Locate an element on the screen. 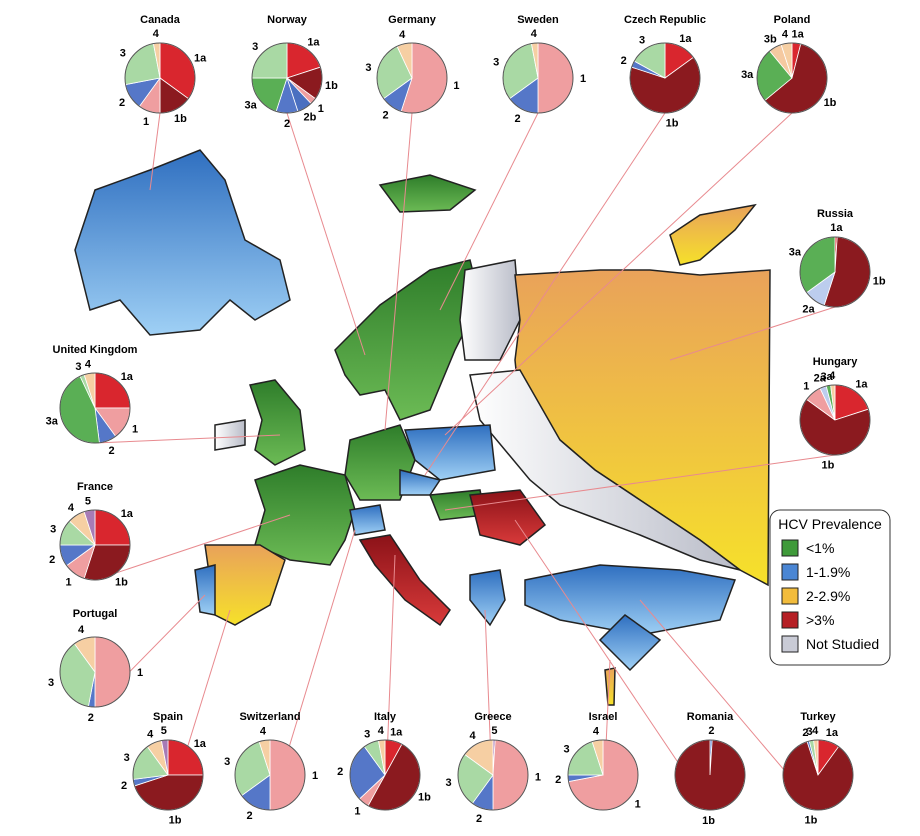 The height and width of the screenshot is (836, 920). romania is located at coordinates (508, 517).